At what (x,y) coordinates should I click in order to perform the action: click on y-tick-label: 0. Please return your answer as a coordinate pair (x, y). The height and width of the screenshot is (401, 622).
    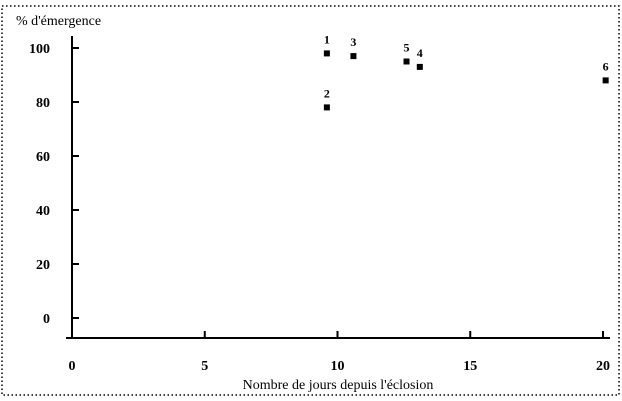
    Looking at the image, I should click on (46, 319).